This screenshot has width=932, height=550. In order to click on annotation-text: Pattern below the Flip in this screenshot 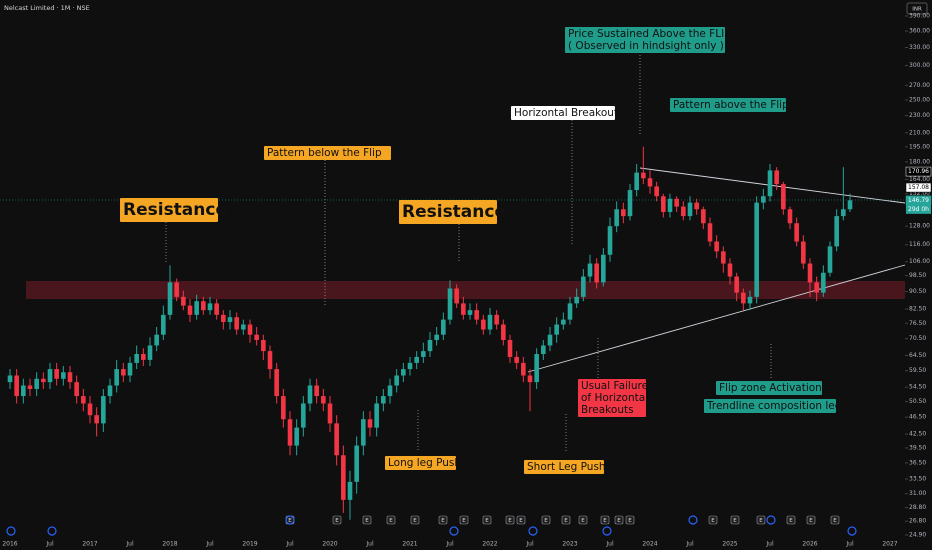, I will do `click(324, 153)`.